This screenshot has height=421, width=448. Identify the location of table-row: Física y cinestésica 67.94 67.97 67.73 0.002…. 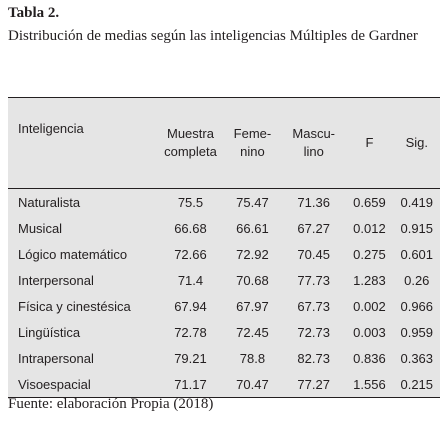
(224, 306).